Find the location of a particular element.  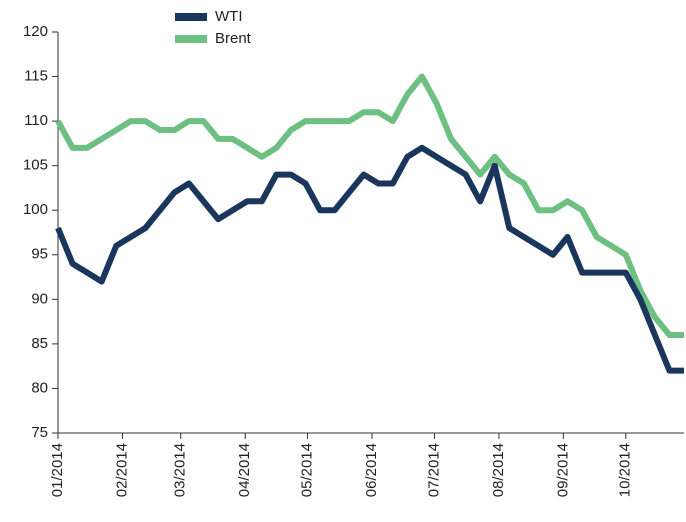

y-tick-label: 115 is located at coordinates (36, 76).